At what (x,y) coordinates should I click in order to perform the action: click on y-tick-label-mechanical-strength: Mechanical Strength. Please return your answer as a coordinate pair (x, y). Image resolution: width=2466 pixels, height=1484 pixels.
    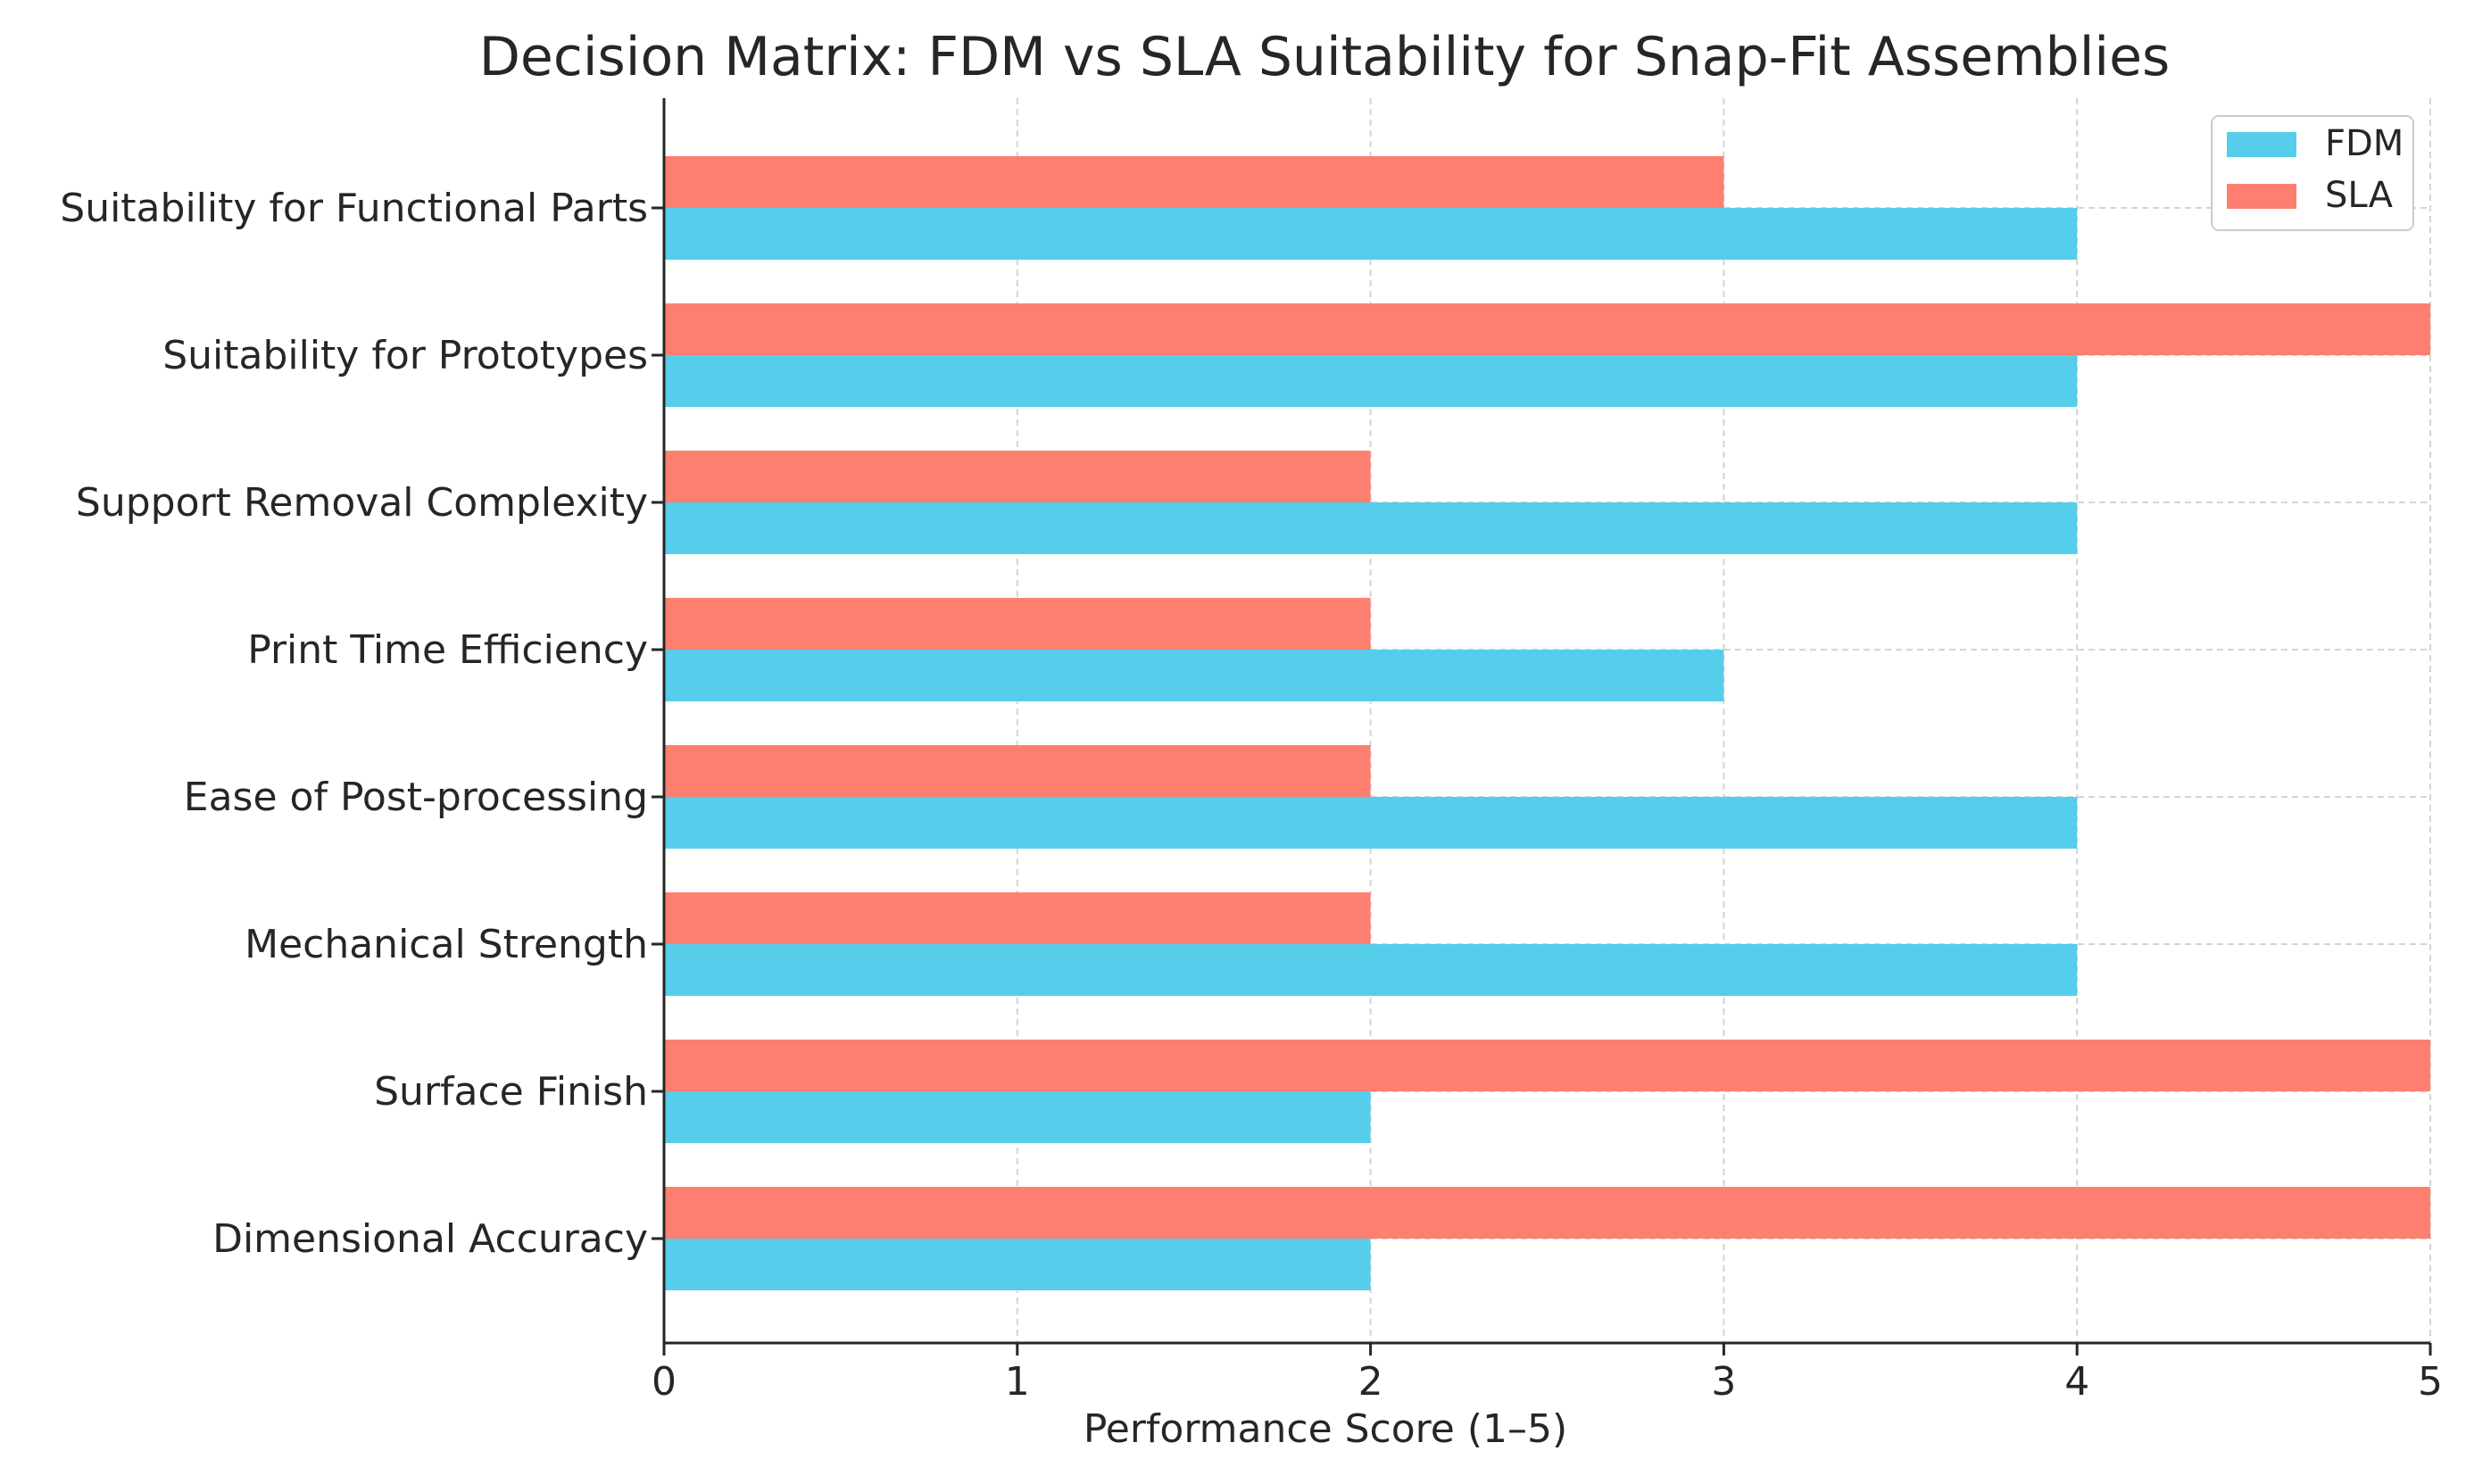
    Looking at the image, I should click on (446, 944).